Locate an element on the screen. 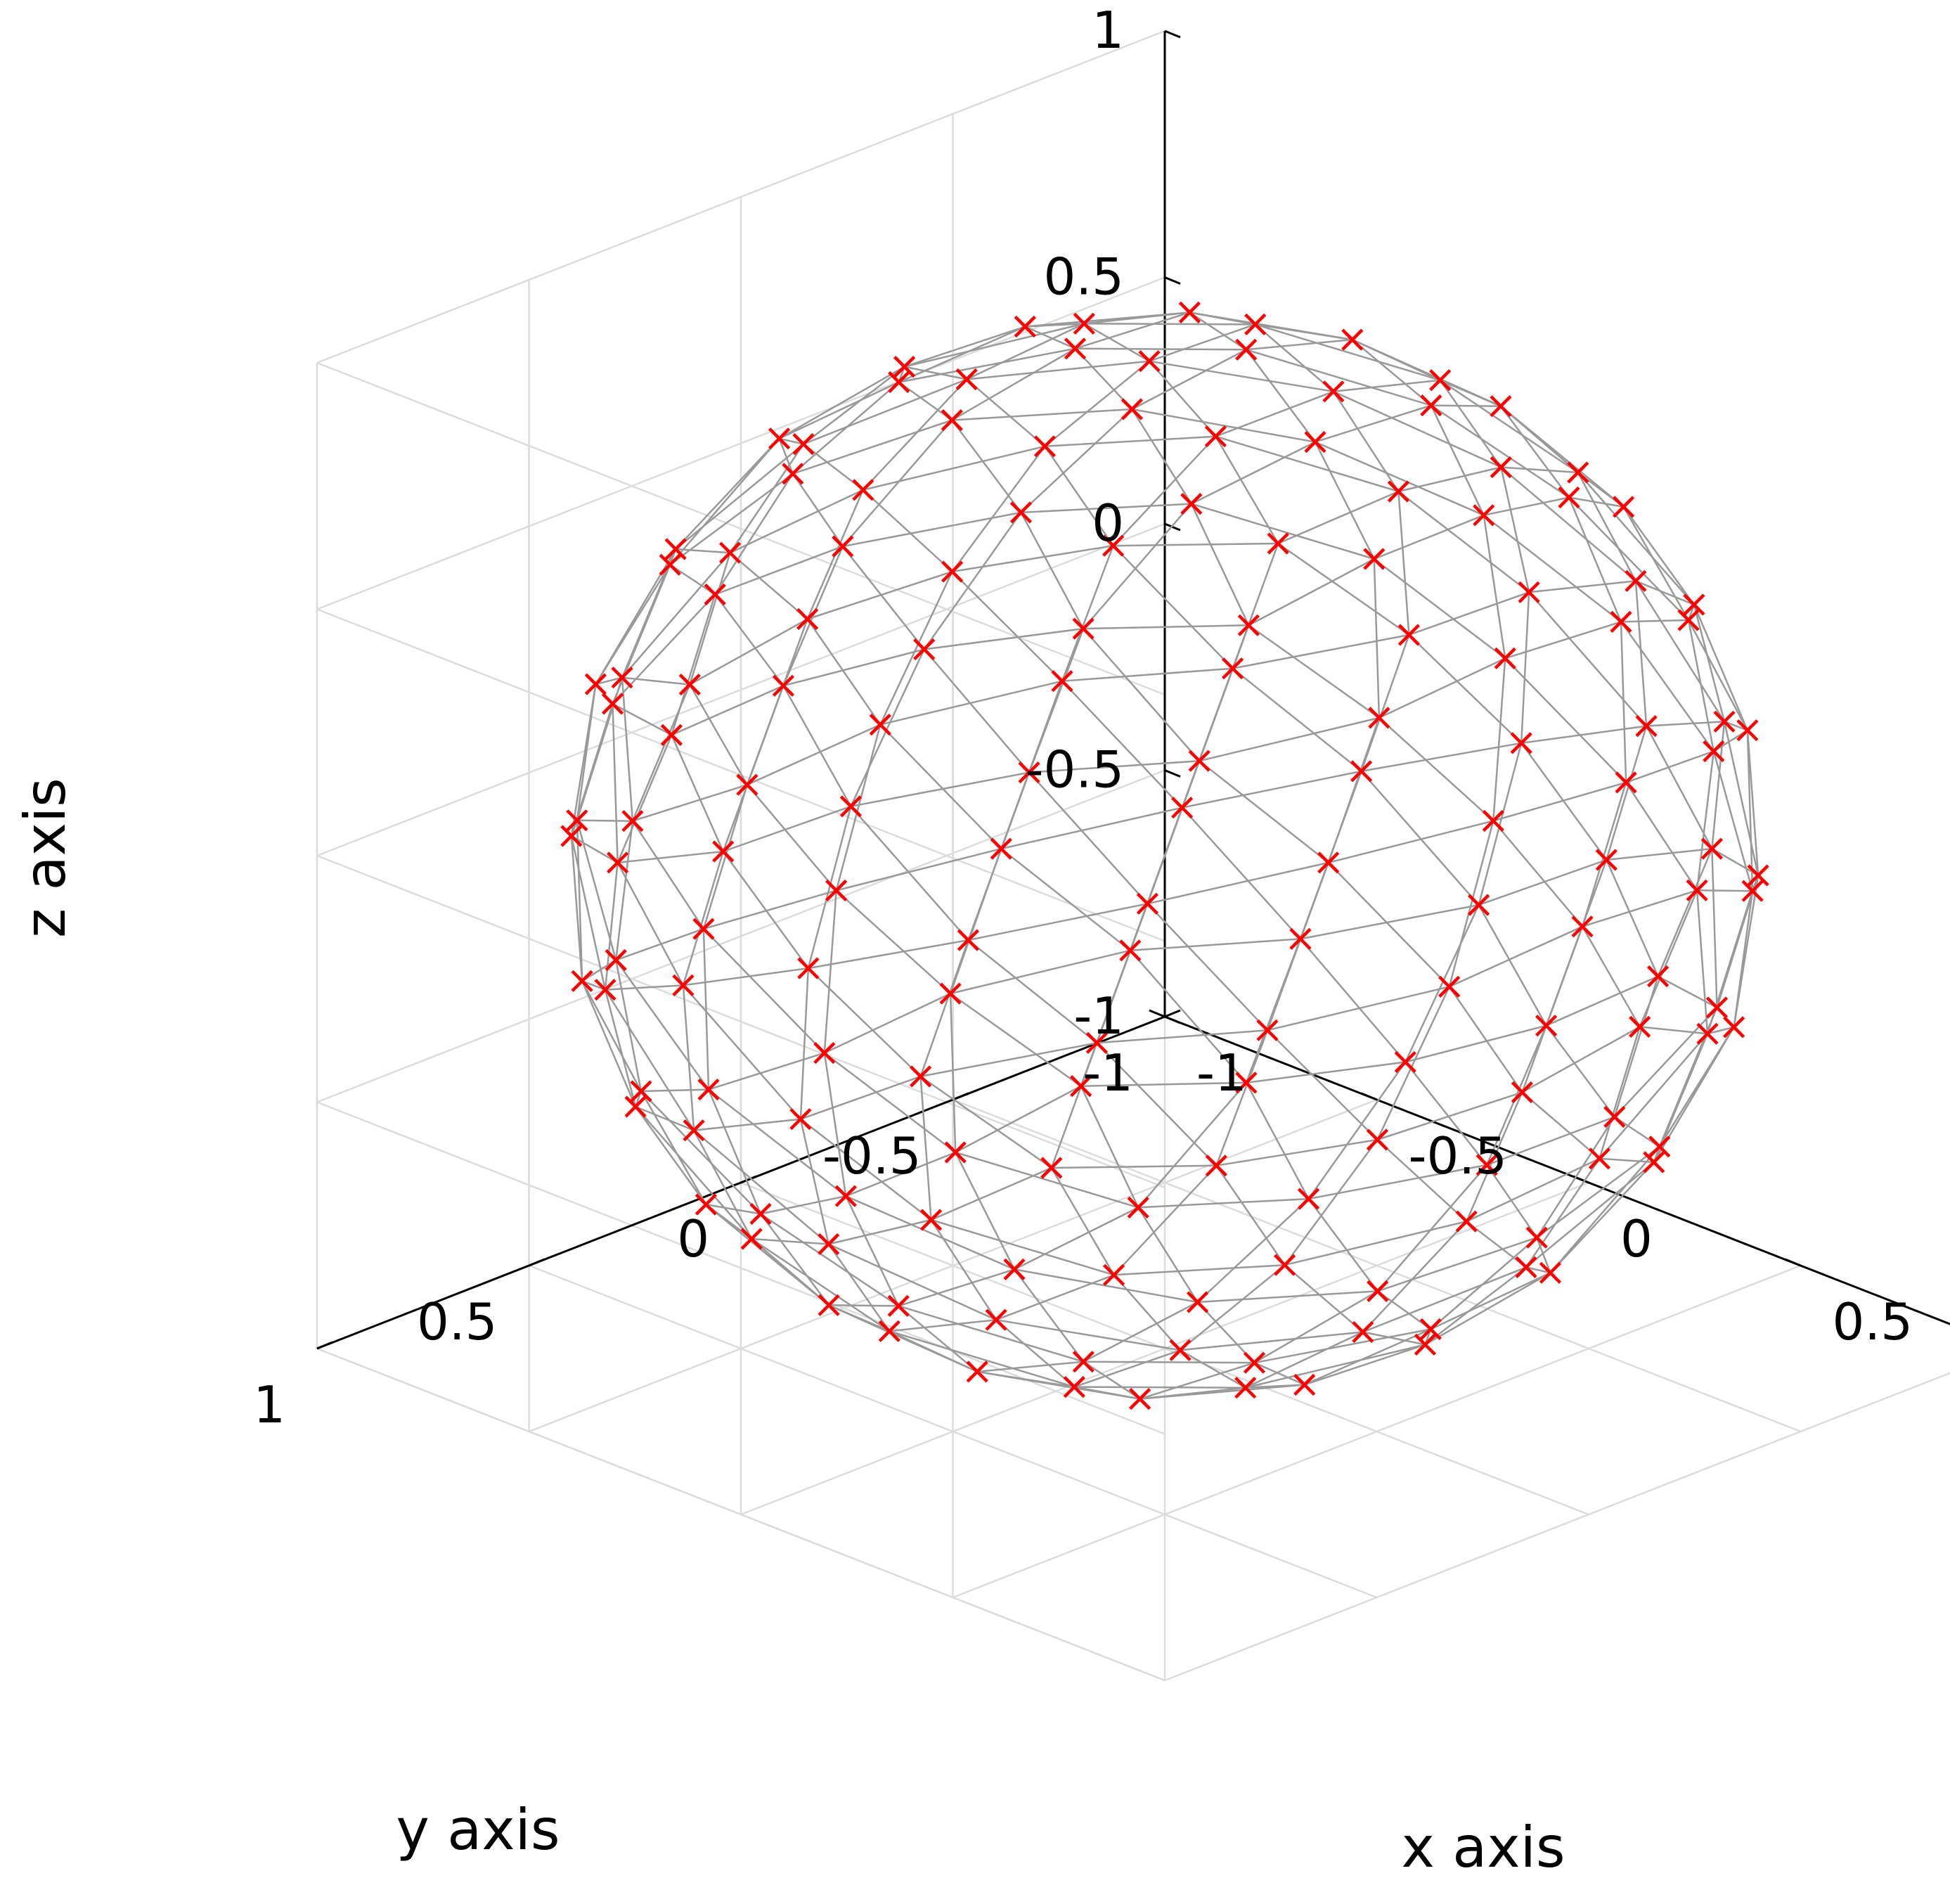 The image size is (1950, 1904). grid-line is located at coordinates (741, 936).